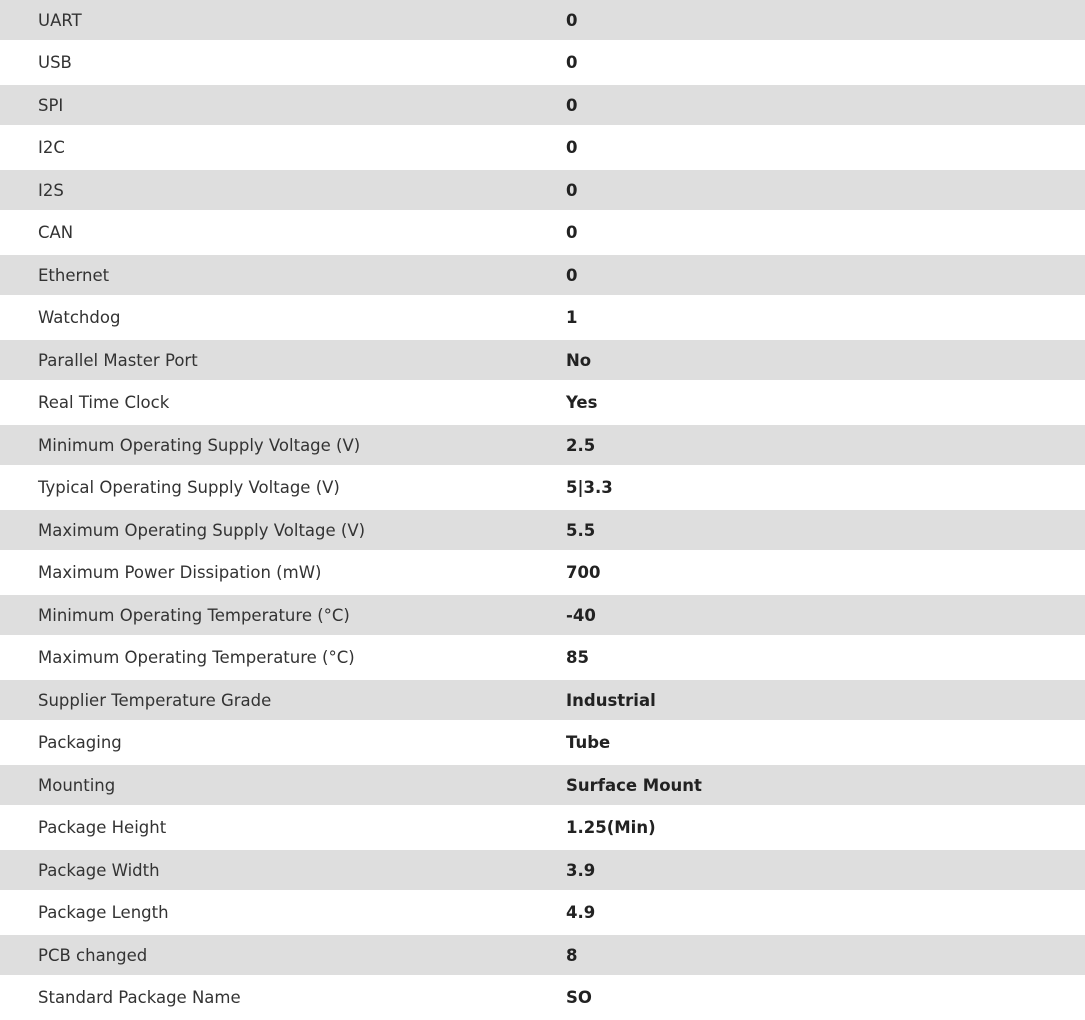 This screenshot has height=1020, width=1085. What do you see at coordinates (189, 487) in the screenshot?
I see `spec-label: Typical Operating Supply Voltage (V)` at bounding box center [189, 487].